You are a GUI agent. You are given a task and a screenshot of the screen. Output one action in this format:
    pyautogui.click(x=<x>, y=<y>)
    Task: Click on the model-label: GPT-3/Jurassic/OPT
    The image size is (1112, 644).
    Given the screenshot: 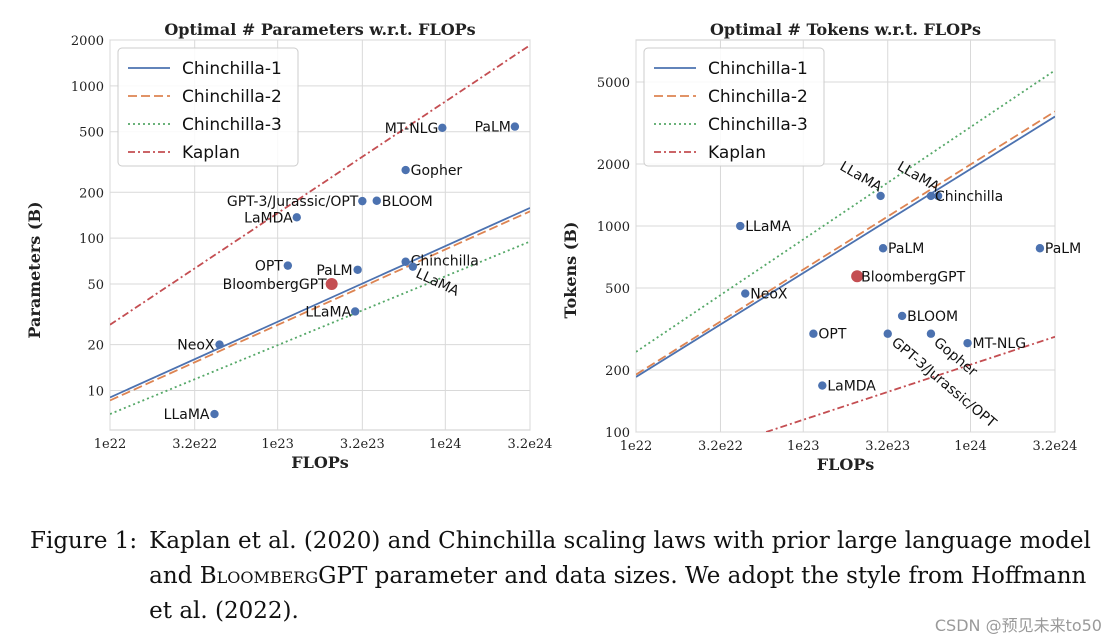 What is the action you would take?
    pyautogui.click(x=293, y=202)
    